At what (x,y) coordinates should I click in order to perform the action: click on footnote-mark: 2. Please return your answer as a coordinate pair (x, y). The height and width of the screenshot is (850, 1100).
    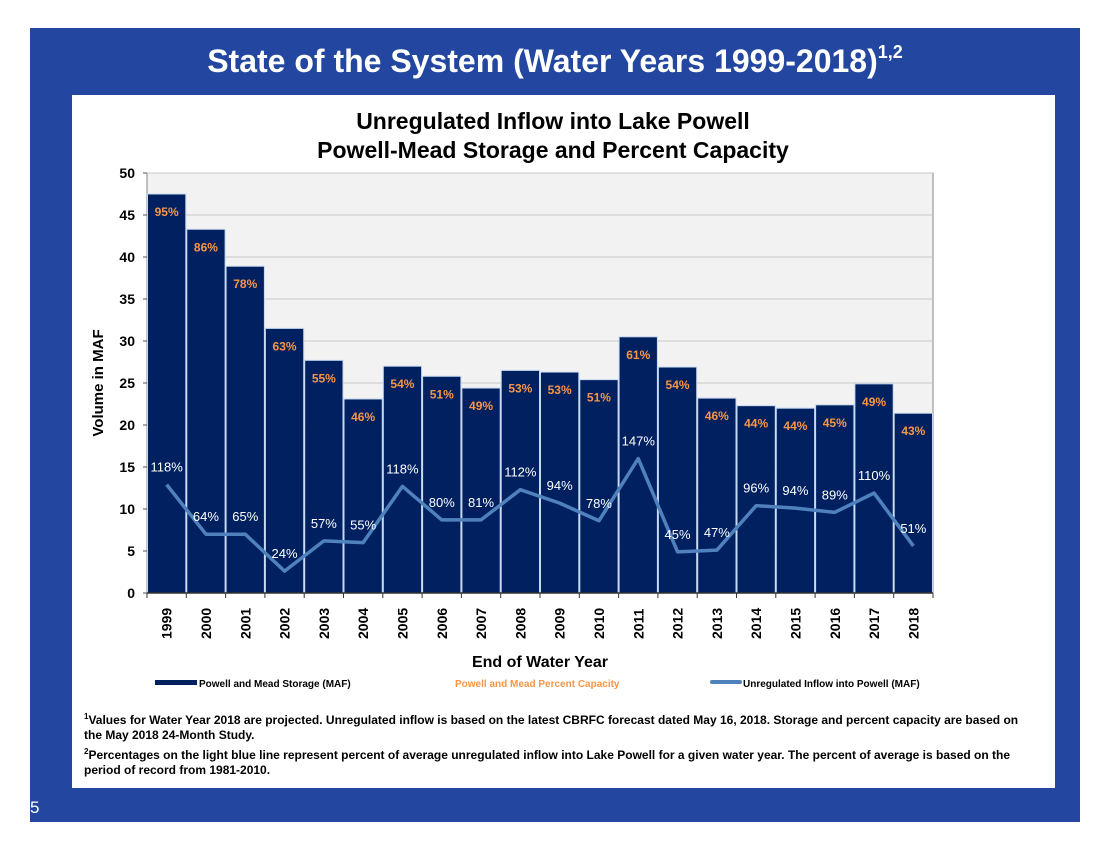
    Looking at the image, I should click on (86, 751).